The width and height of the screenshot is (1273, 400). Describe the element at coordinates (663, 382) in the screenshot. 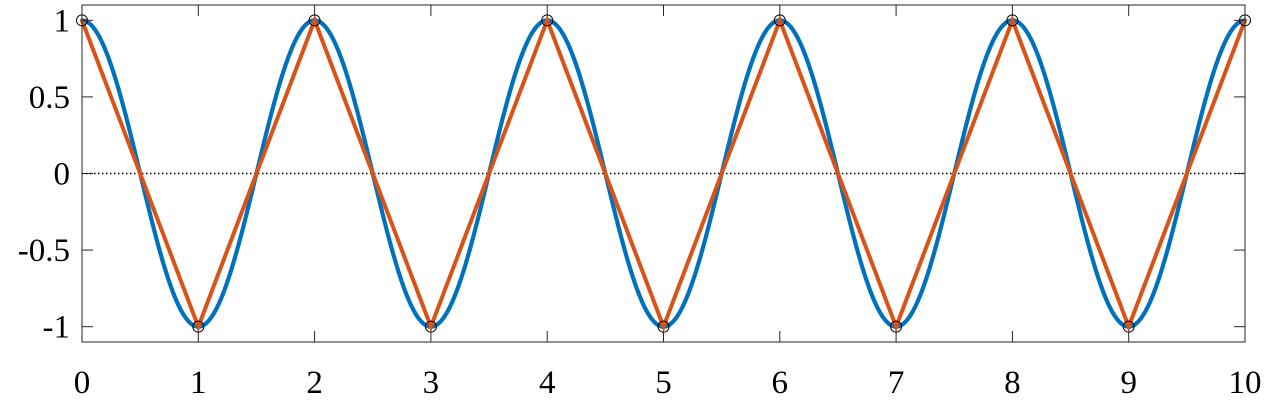

I see `x-tick-label: 5` at that location.